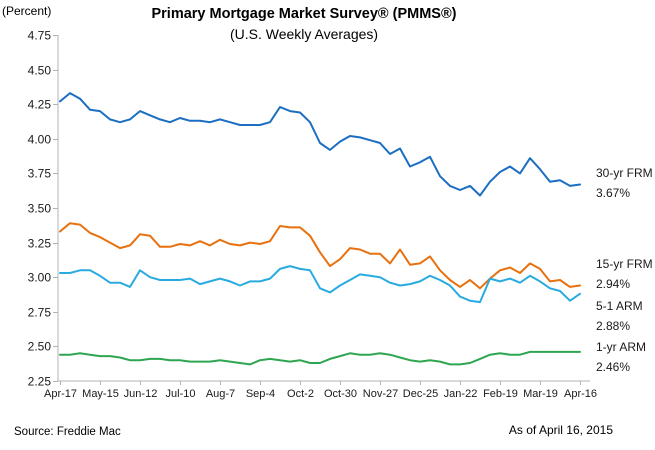 Image resolution: width=655 pixels, height=450 pixels. I want to click on legend-15yr-frm-label: 15-yr FRM, so click(624, 264).